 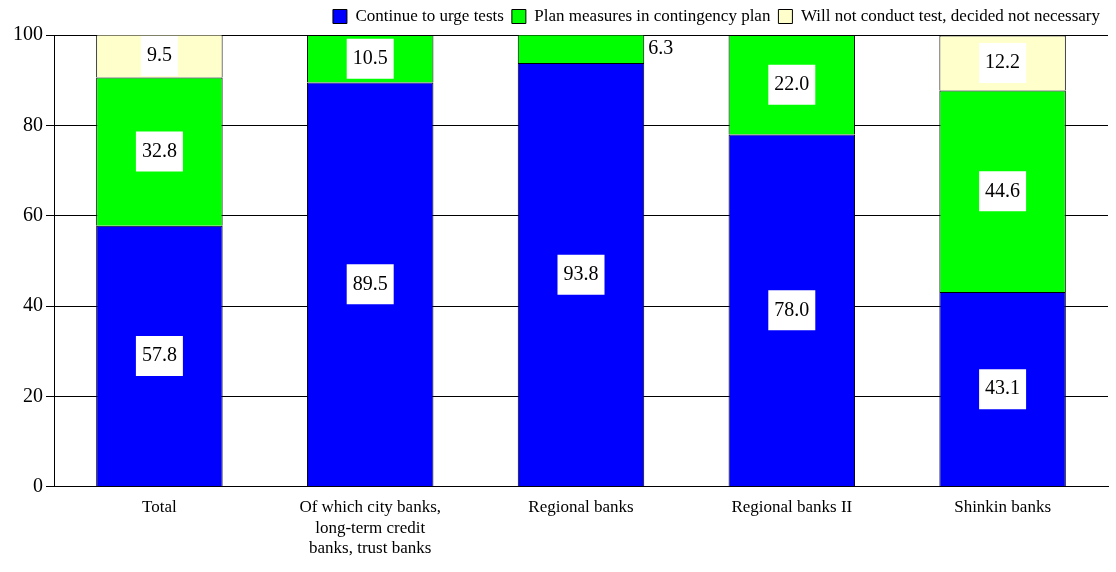 What do you see at coordinates (28, 33) in the screenshot?
I see `y-tick-label: 100` at bounding box center [28, 33].